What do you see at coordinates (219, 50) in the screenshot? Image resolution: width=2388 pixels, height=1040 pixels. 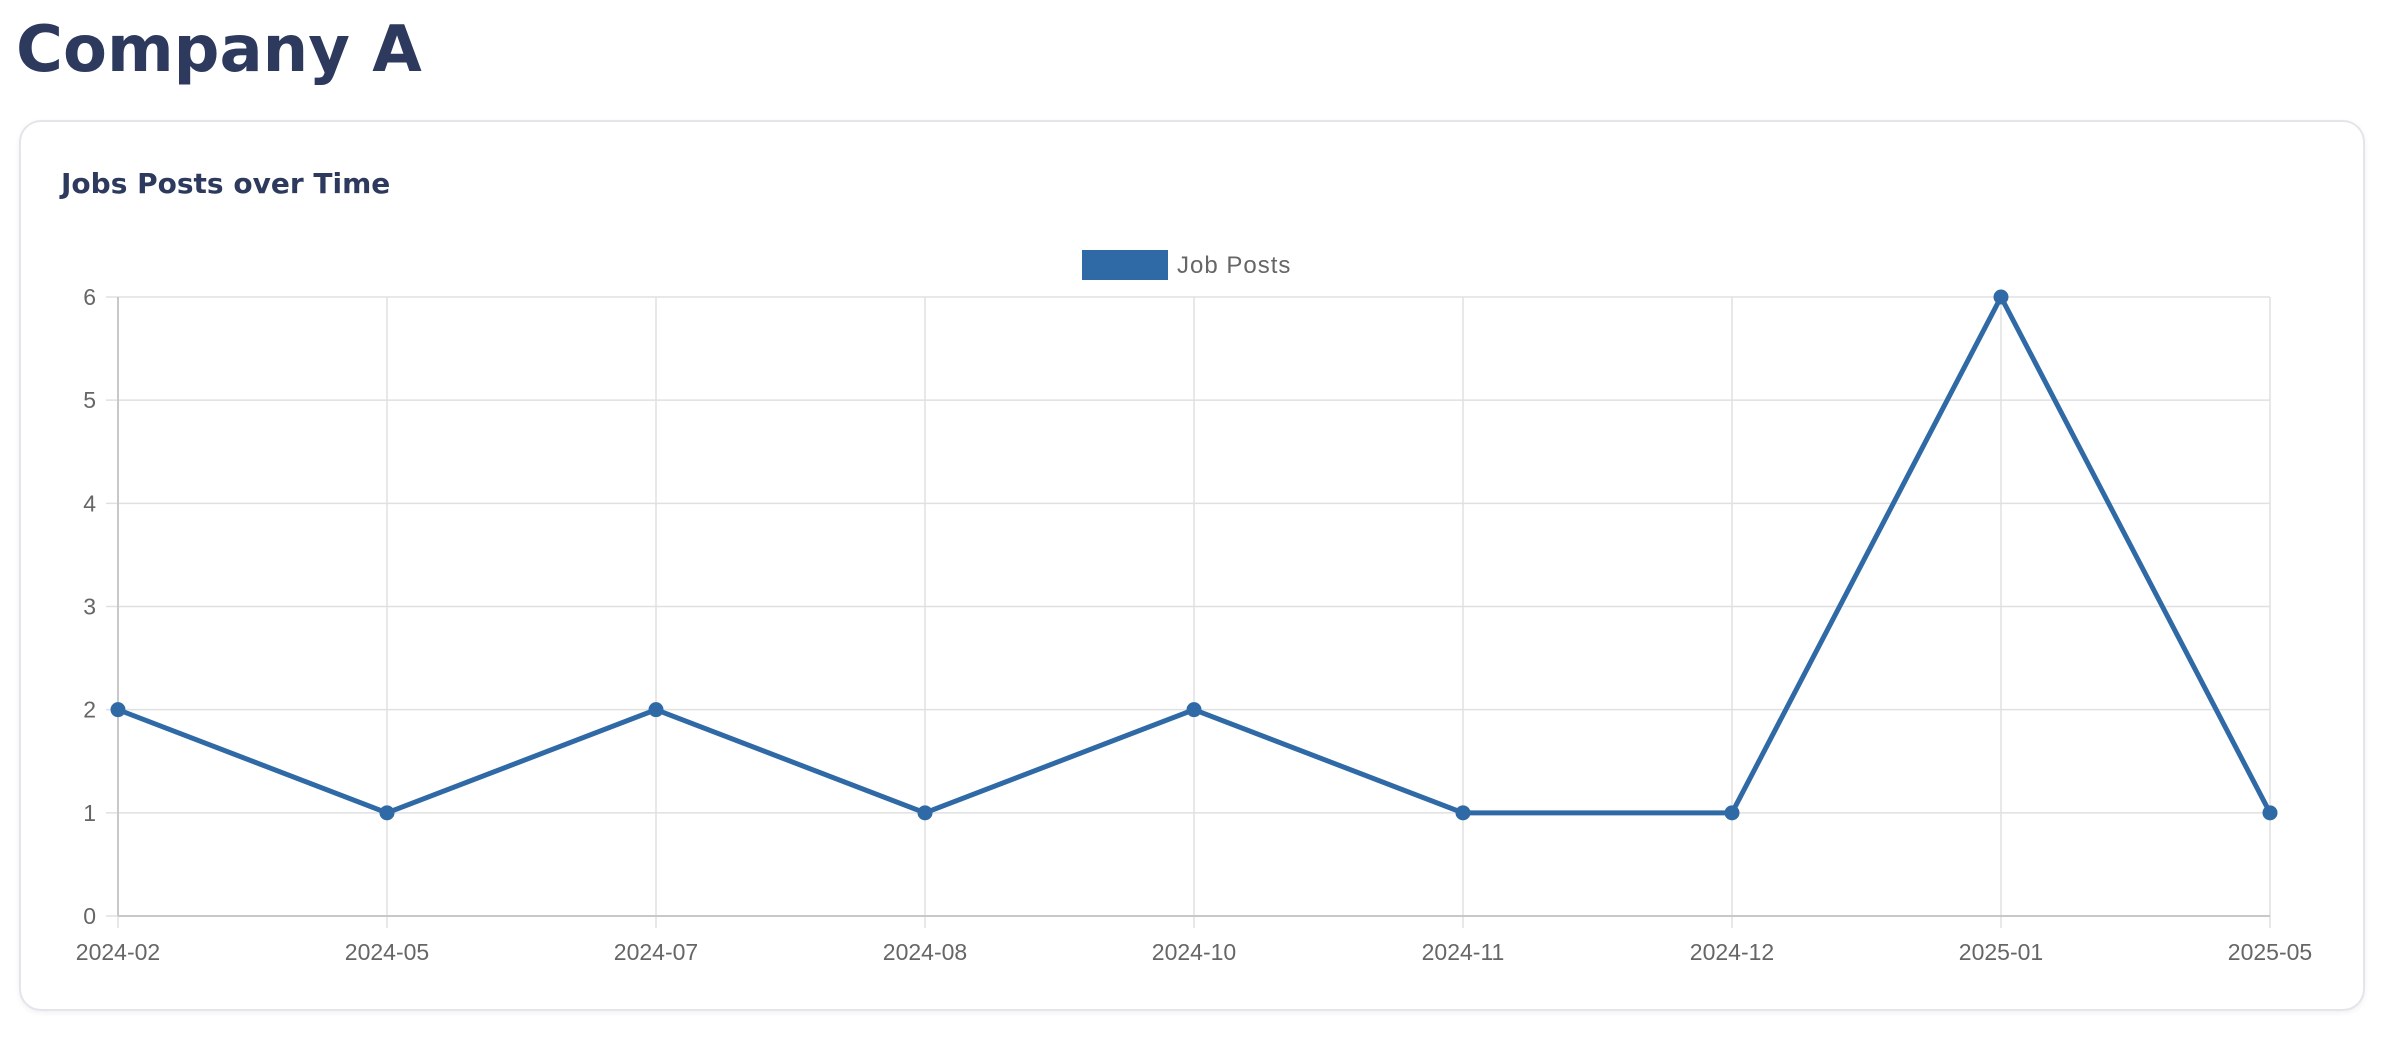 I see `page-title: Company A` at bounding box center [219, 50].